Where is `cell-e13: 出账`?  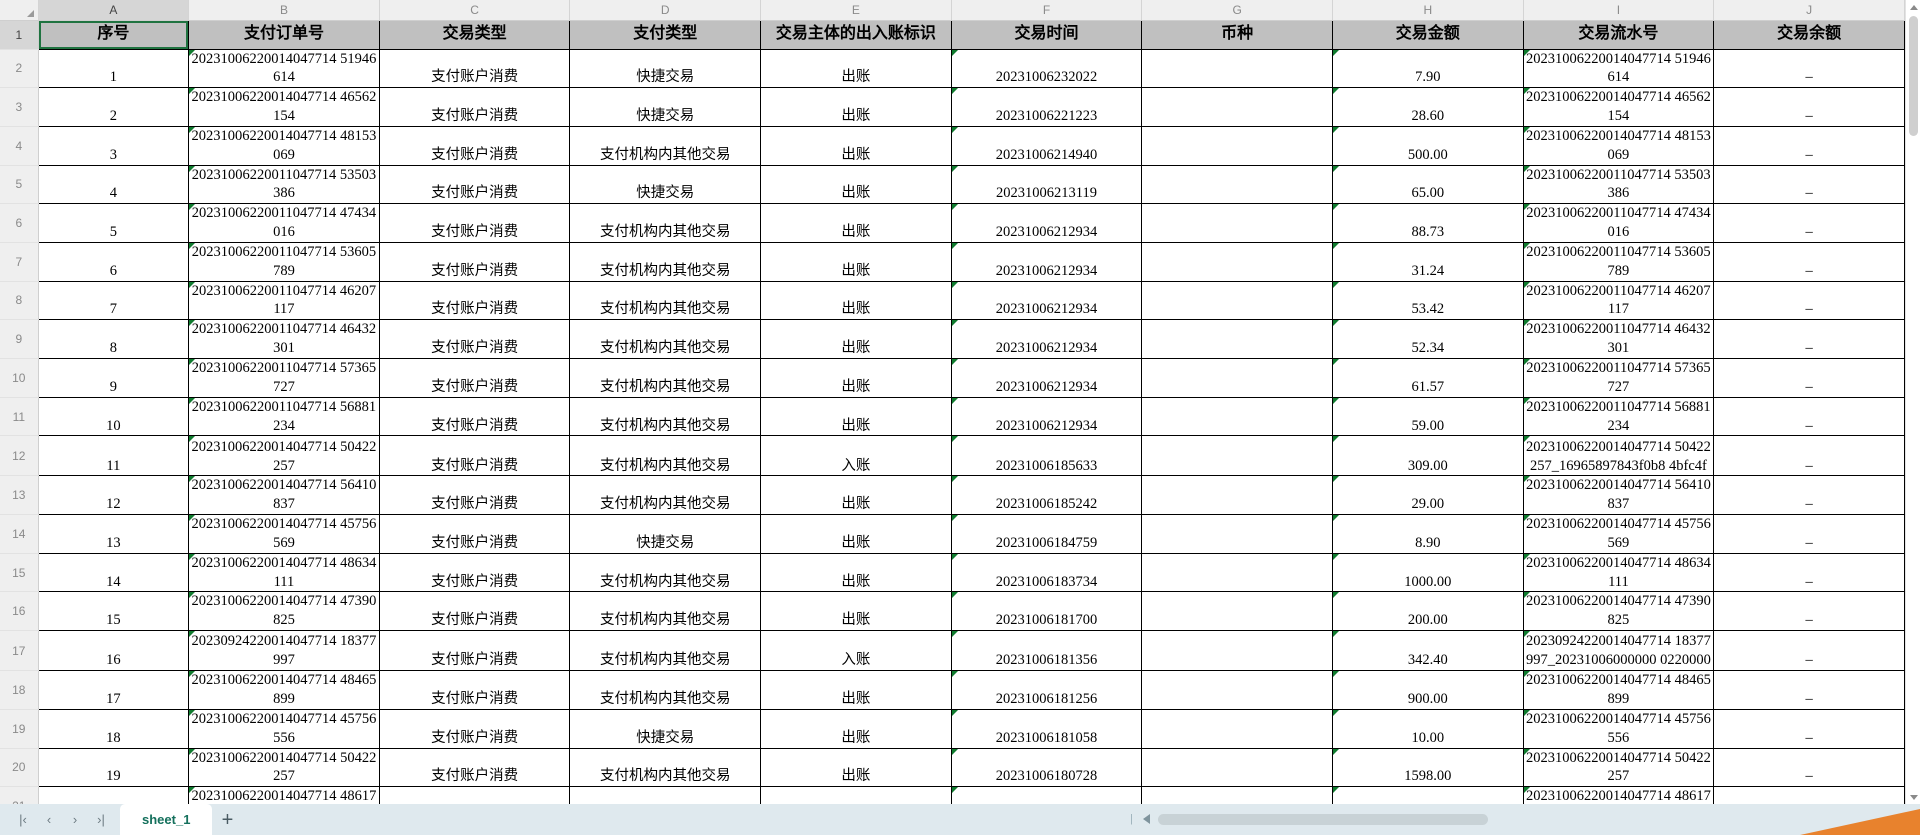
cell-e13: 出账 is located at coordinates (856, 495).